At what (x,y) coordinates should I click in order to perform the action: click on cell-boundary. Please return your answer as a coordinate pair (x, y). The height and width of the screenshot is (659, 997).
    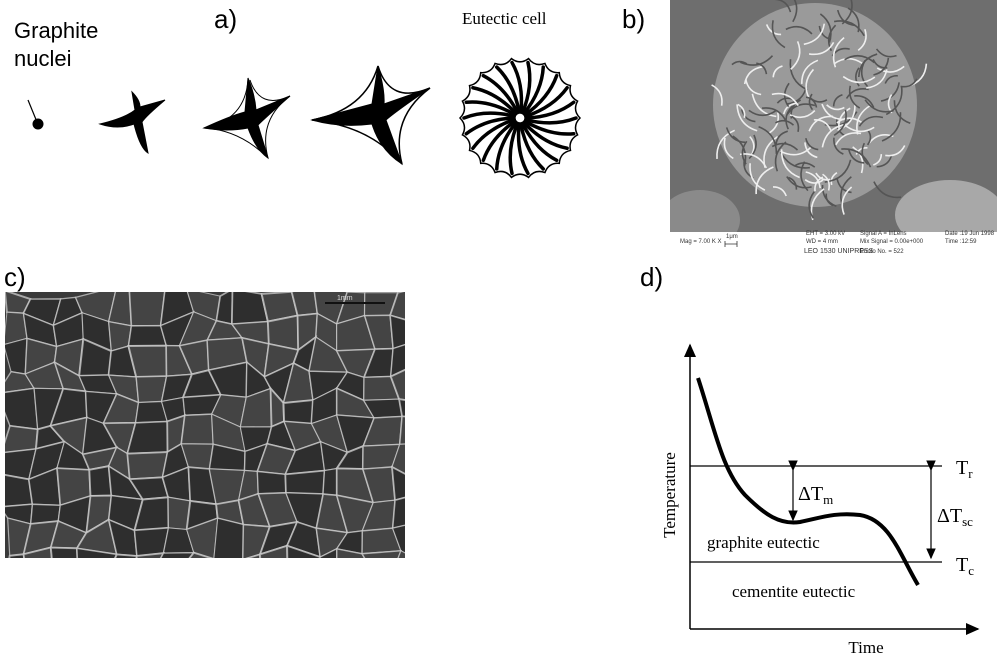
    Looking at the image, I should click on (520, 118).